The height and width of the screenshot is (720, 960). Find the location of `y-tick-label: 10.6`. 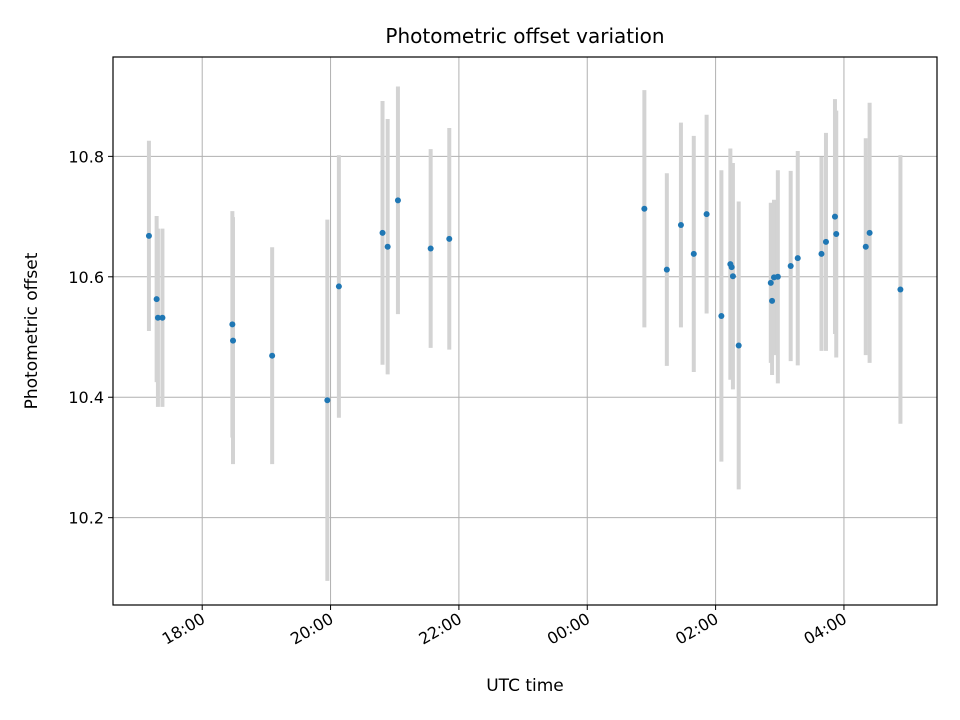

y-tick-label: 10.6 is located at coordinates (86, 277).